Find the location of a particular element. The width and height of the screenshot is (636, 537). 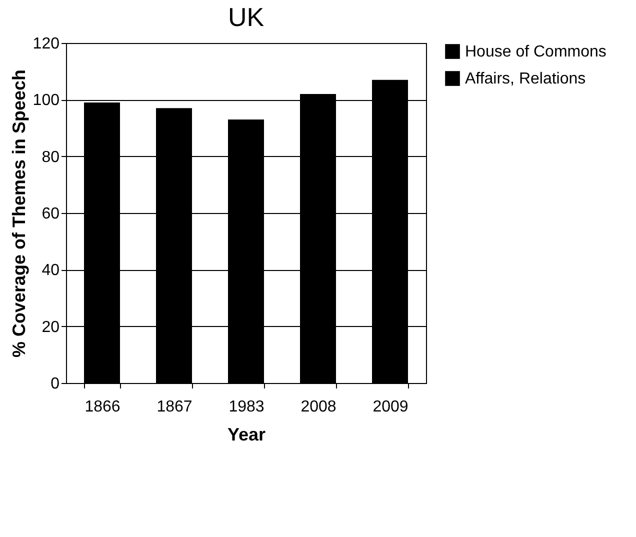

y-tick-label: 20 is located at coordinates (51, 327).